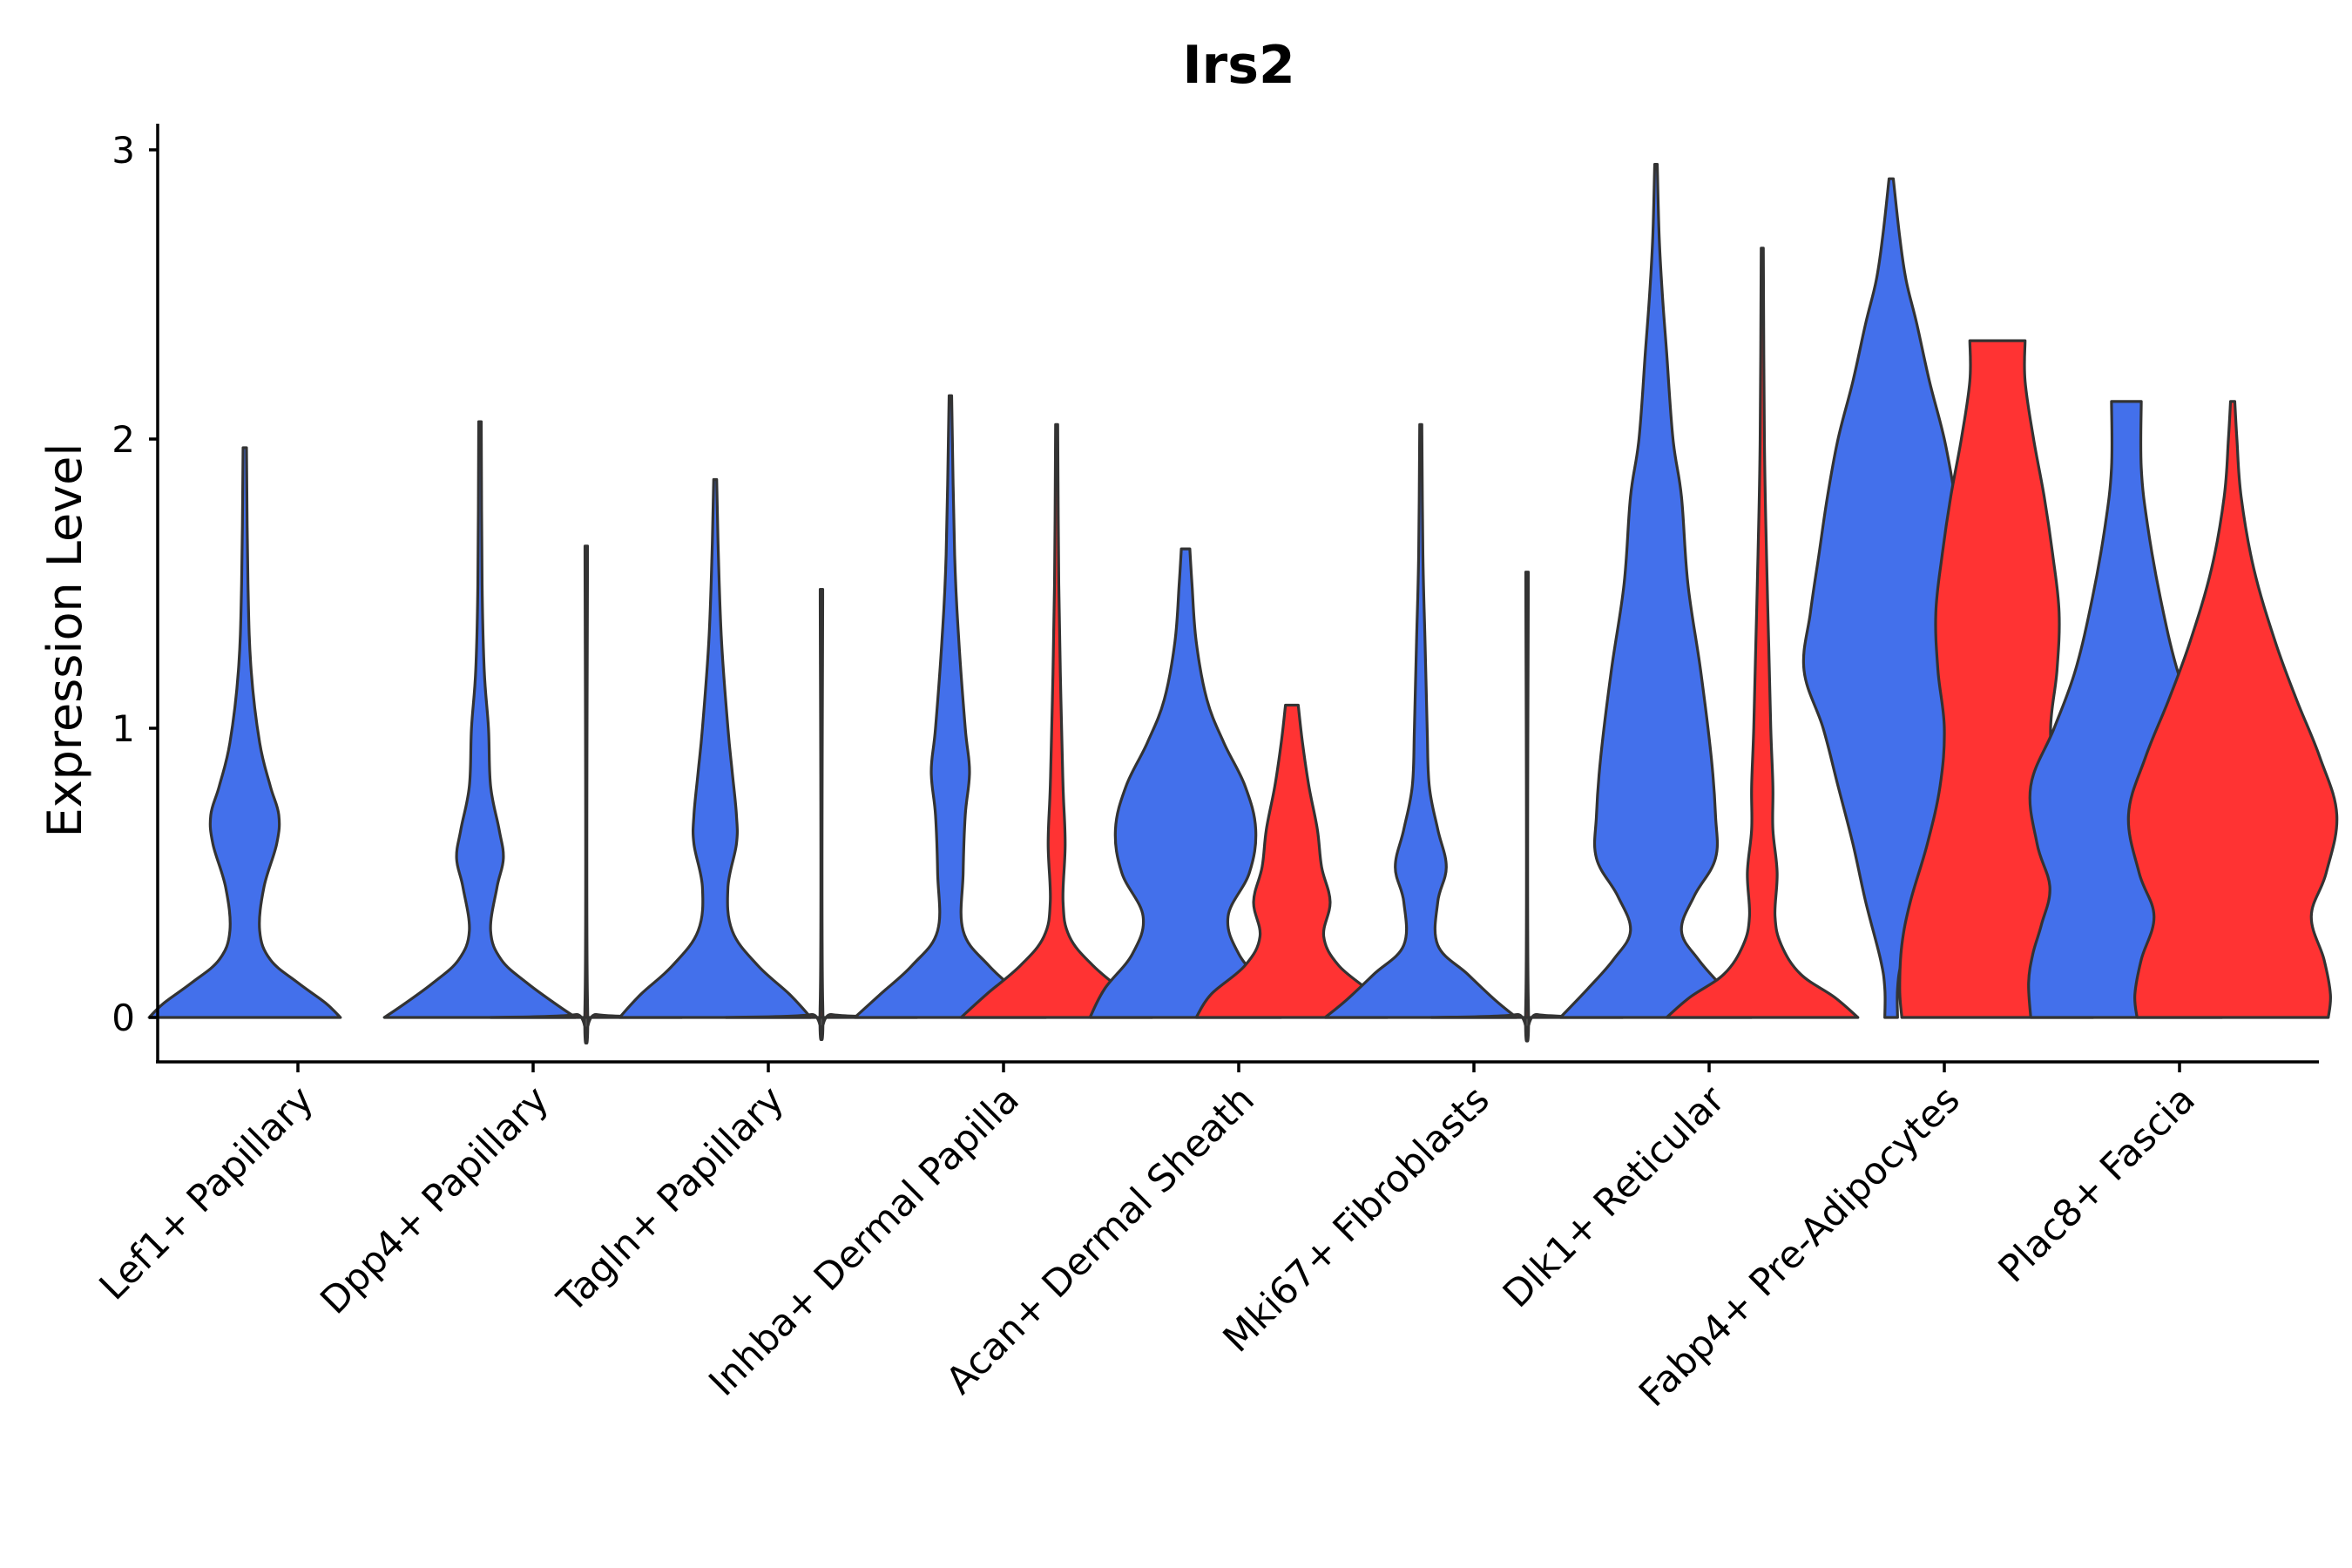 This screenshot has height=1568, width=2352. Describe the element at coordinates (1238, 66) in the screenshot. I see `chart-title: Irs2` at that location.